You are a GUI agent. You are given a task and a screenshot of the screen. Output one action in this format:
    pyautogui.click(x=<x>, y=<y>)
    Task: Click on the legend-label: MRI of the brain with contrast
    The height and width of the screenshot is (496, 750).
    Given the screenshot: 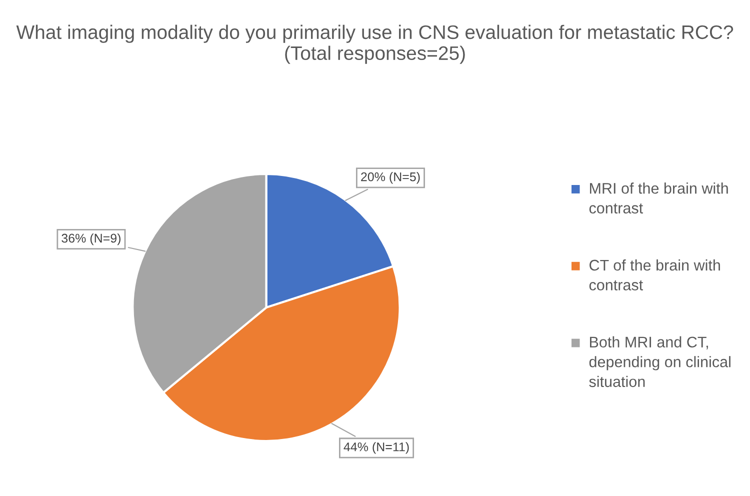 What is the action you would take?
    pyautogui.click(x=658, y=198)
    